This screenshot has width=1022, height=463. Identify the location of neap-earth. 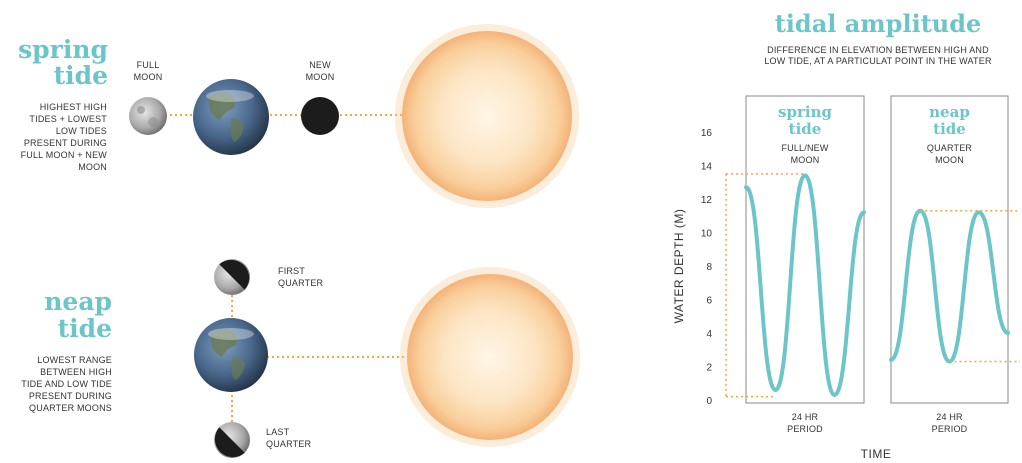
(231, 355).